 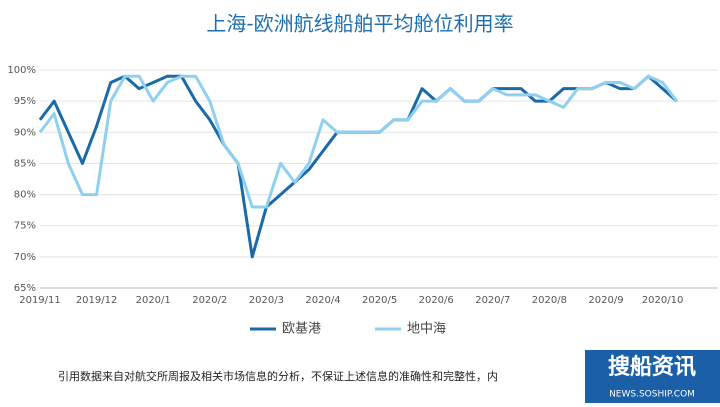 I want to click on y-tick-label: 70%, so click(x=25, y=257).